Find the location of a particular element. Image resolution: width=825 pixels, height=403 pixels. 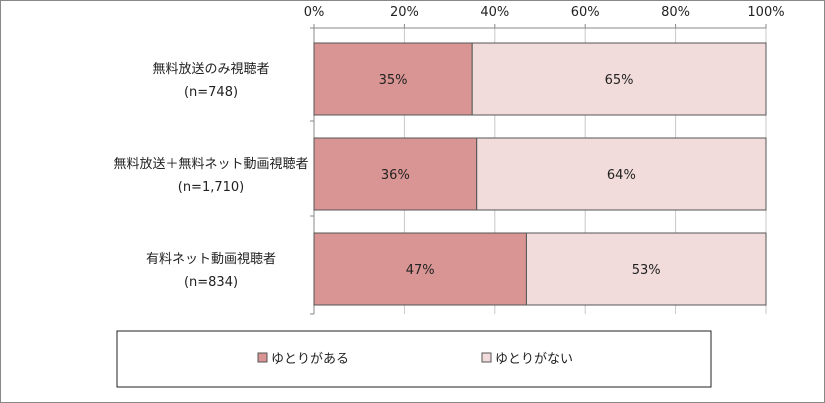

legend-box is located at coordinates (414, 359).